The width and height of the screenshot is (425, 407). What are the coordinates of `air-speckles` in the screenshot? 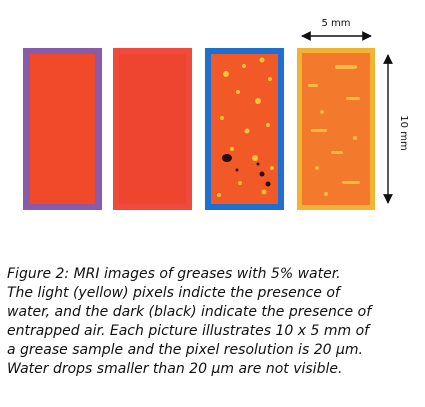 It's located at (246, 170).